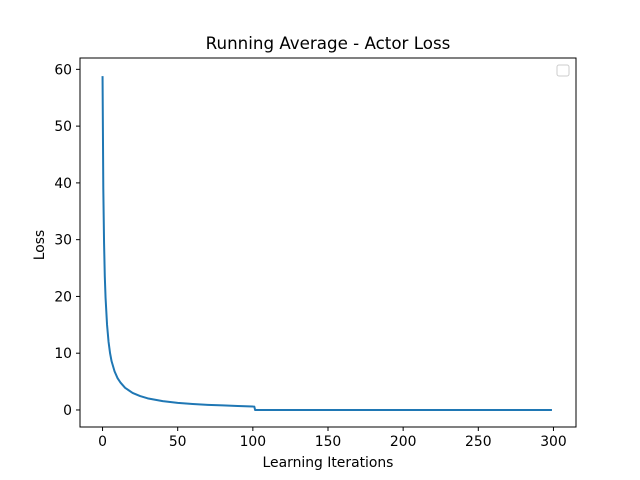 This screenshot has height=480, width=640. I want to click on y-tick-label: 20, so click(63, 297).